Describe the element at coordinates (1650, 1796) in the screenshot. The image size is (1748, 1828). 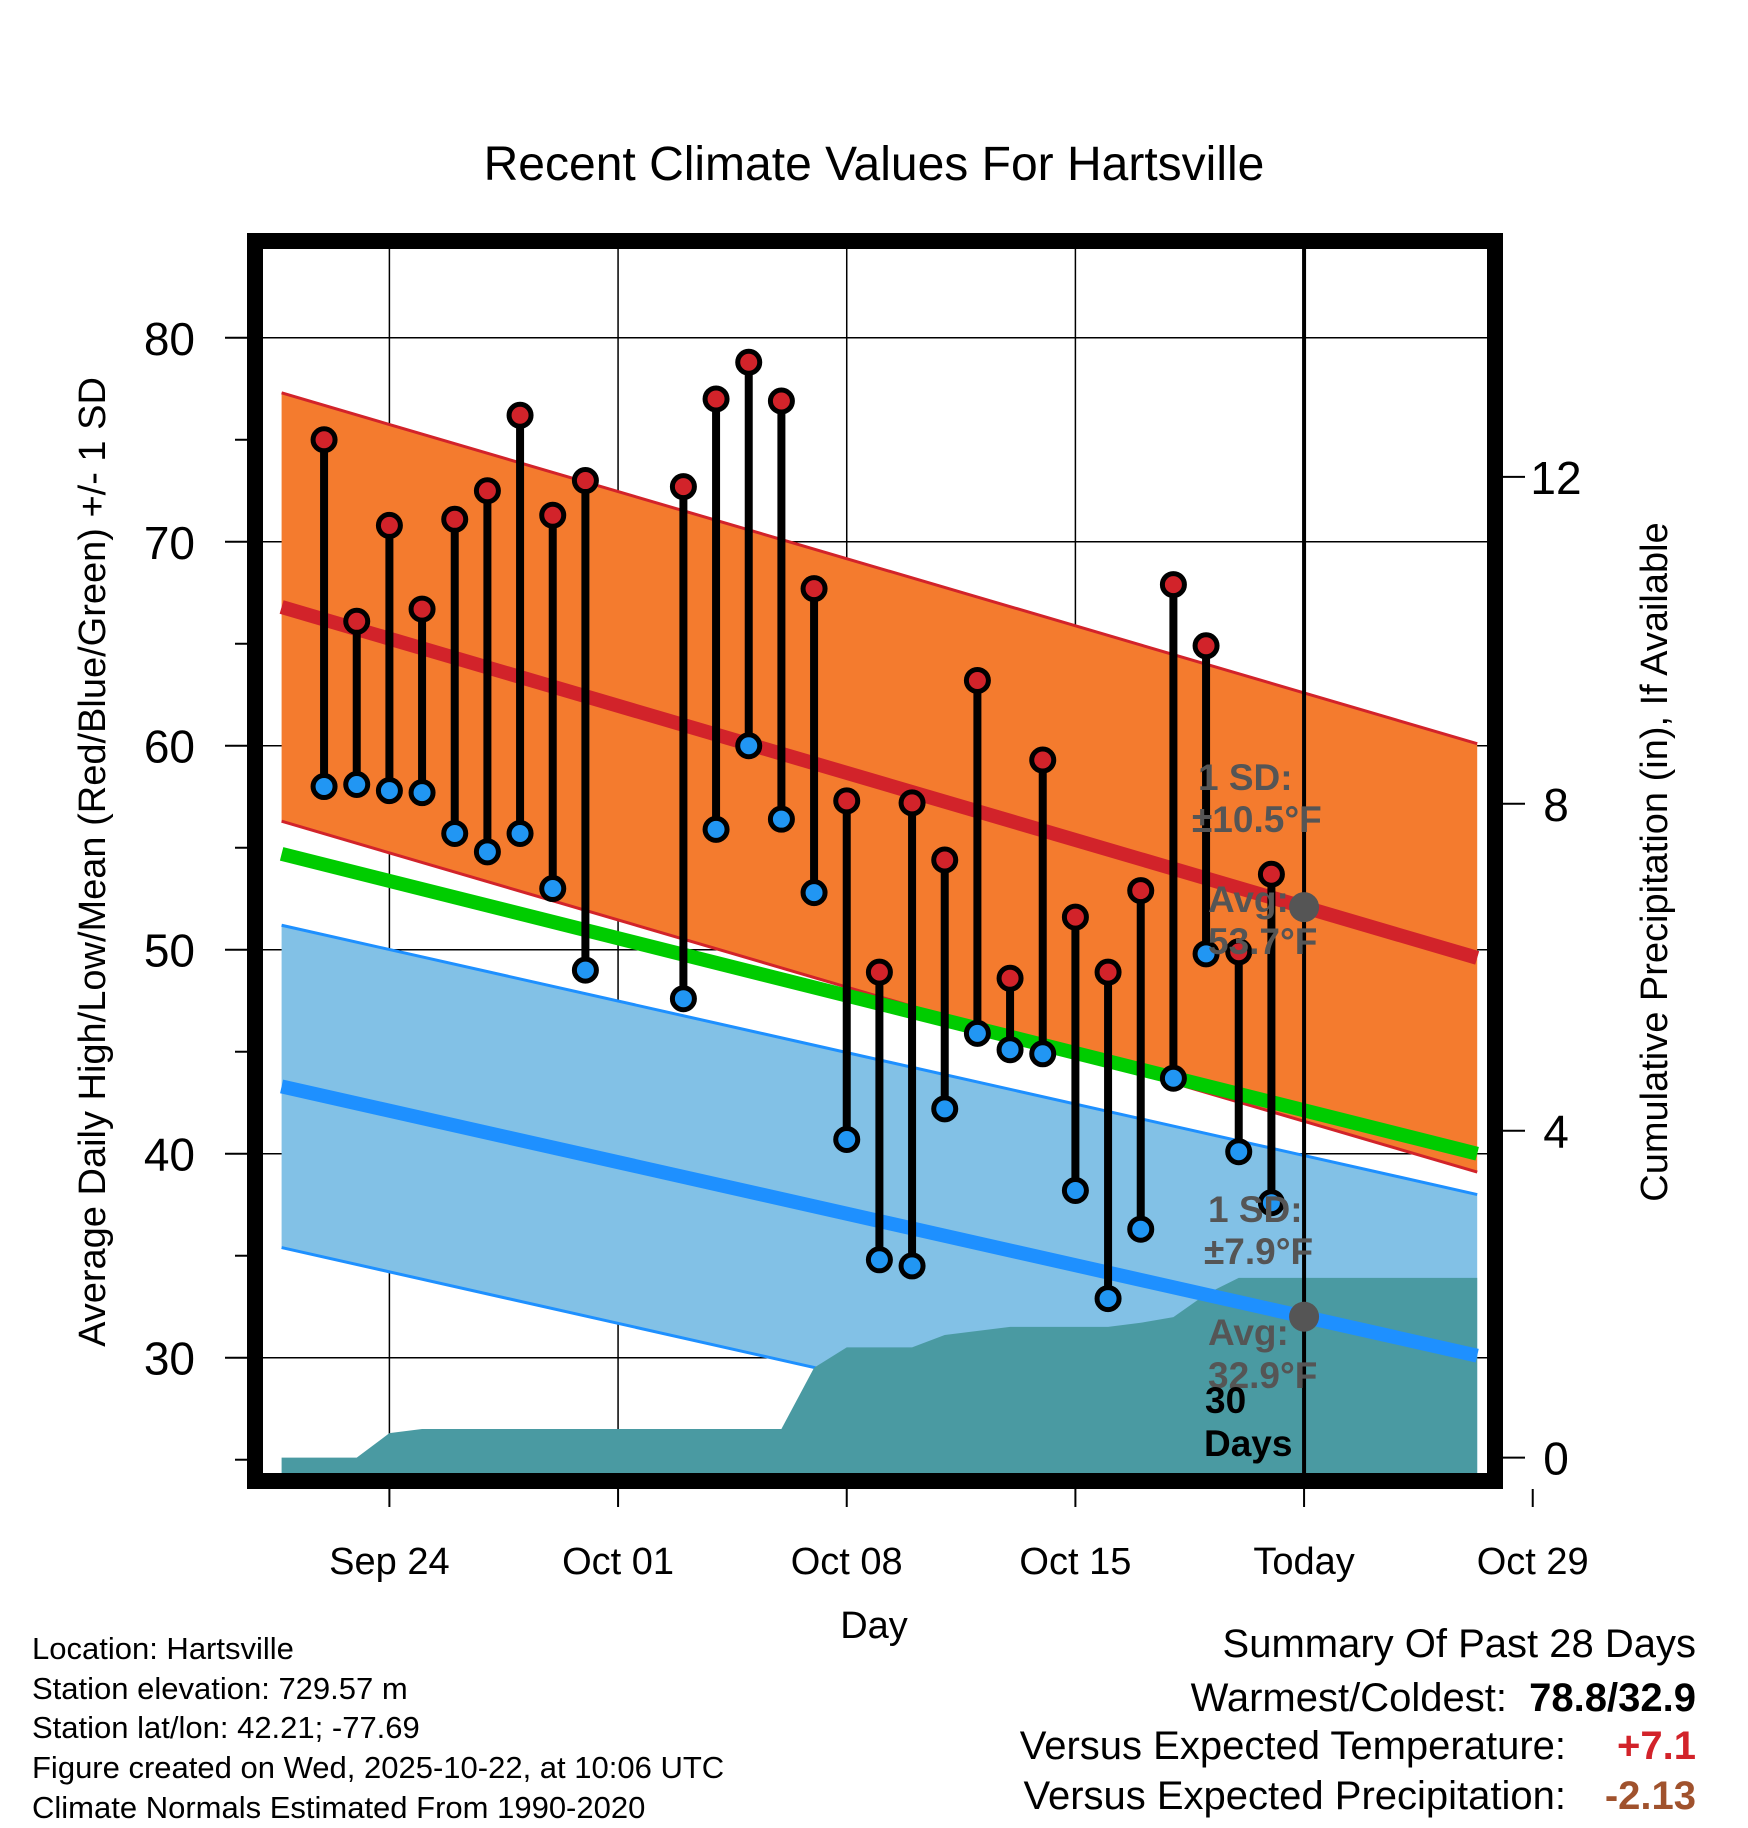
I see `precip-value: -2.13` at that location.